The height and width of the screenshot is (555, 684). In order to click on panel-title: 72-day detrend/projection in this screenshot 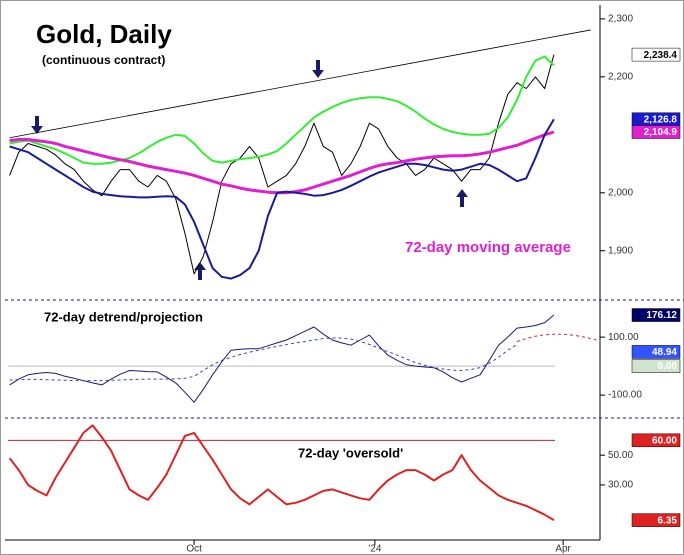, I will do `click(123, 316)`.